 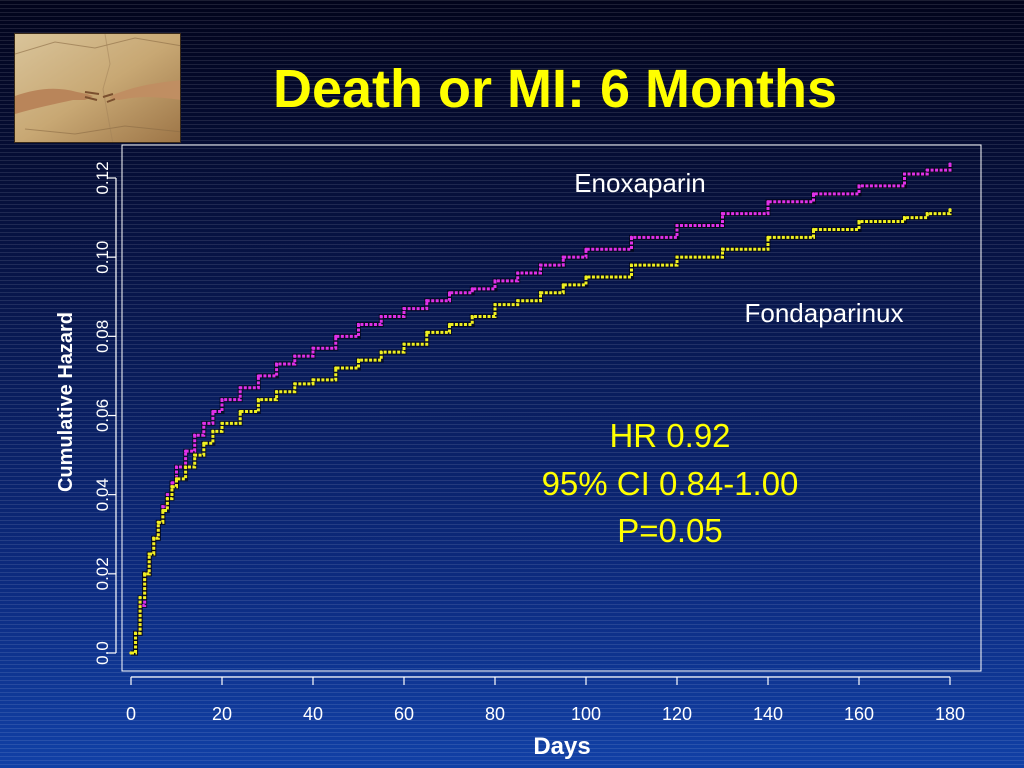 I want to click on series-label-enoxaparin: Enoxaparin, so click(x=640, y=183).